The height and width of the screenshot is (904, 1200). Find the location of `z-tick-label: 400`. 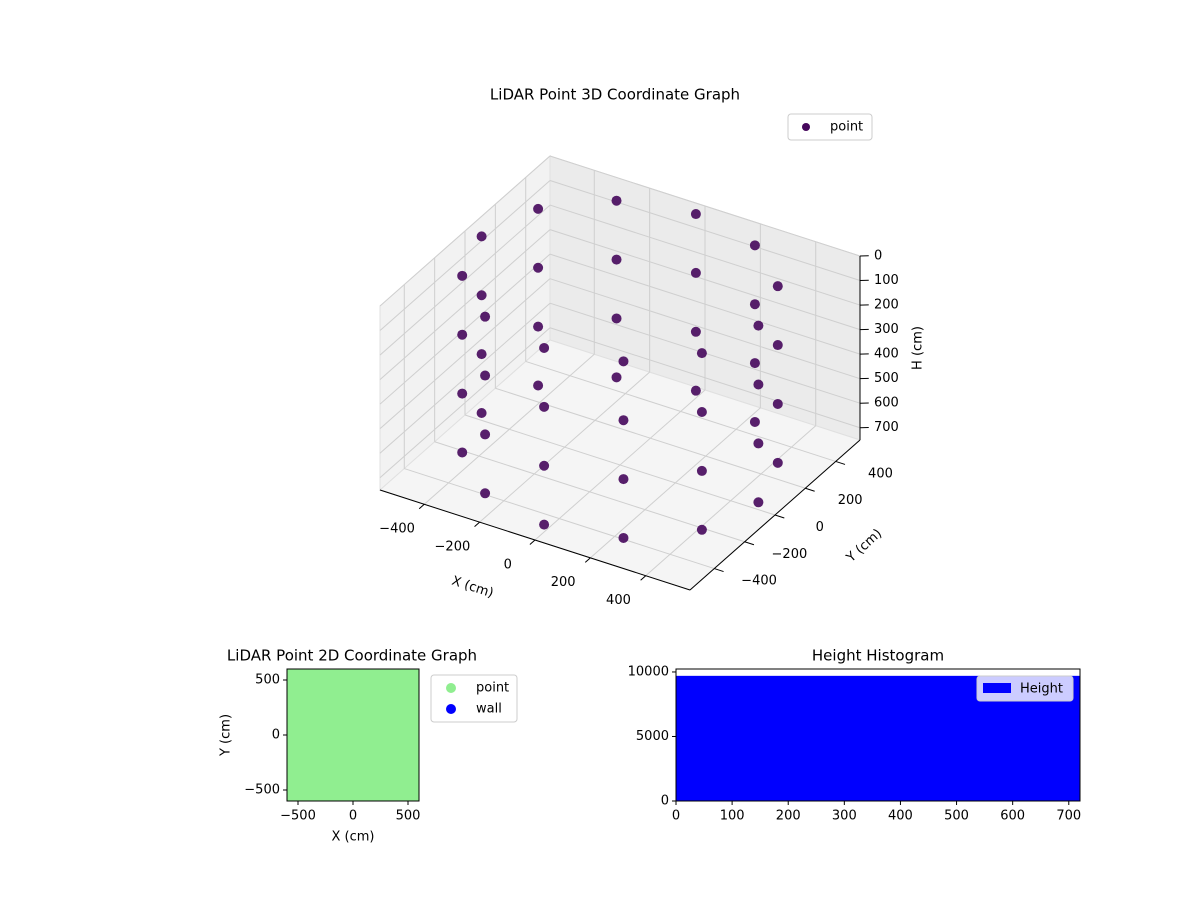

z-tick-label: 400 is located at coordinates (886, 354).